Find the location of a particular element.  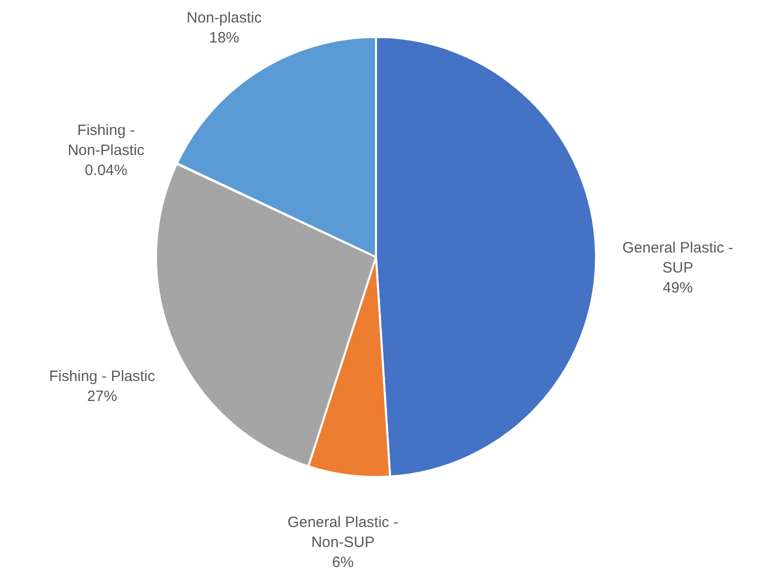

data-label: 0.04% is located at coordinates (106, 171).